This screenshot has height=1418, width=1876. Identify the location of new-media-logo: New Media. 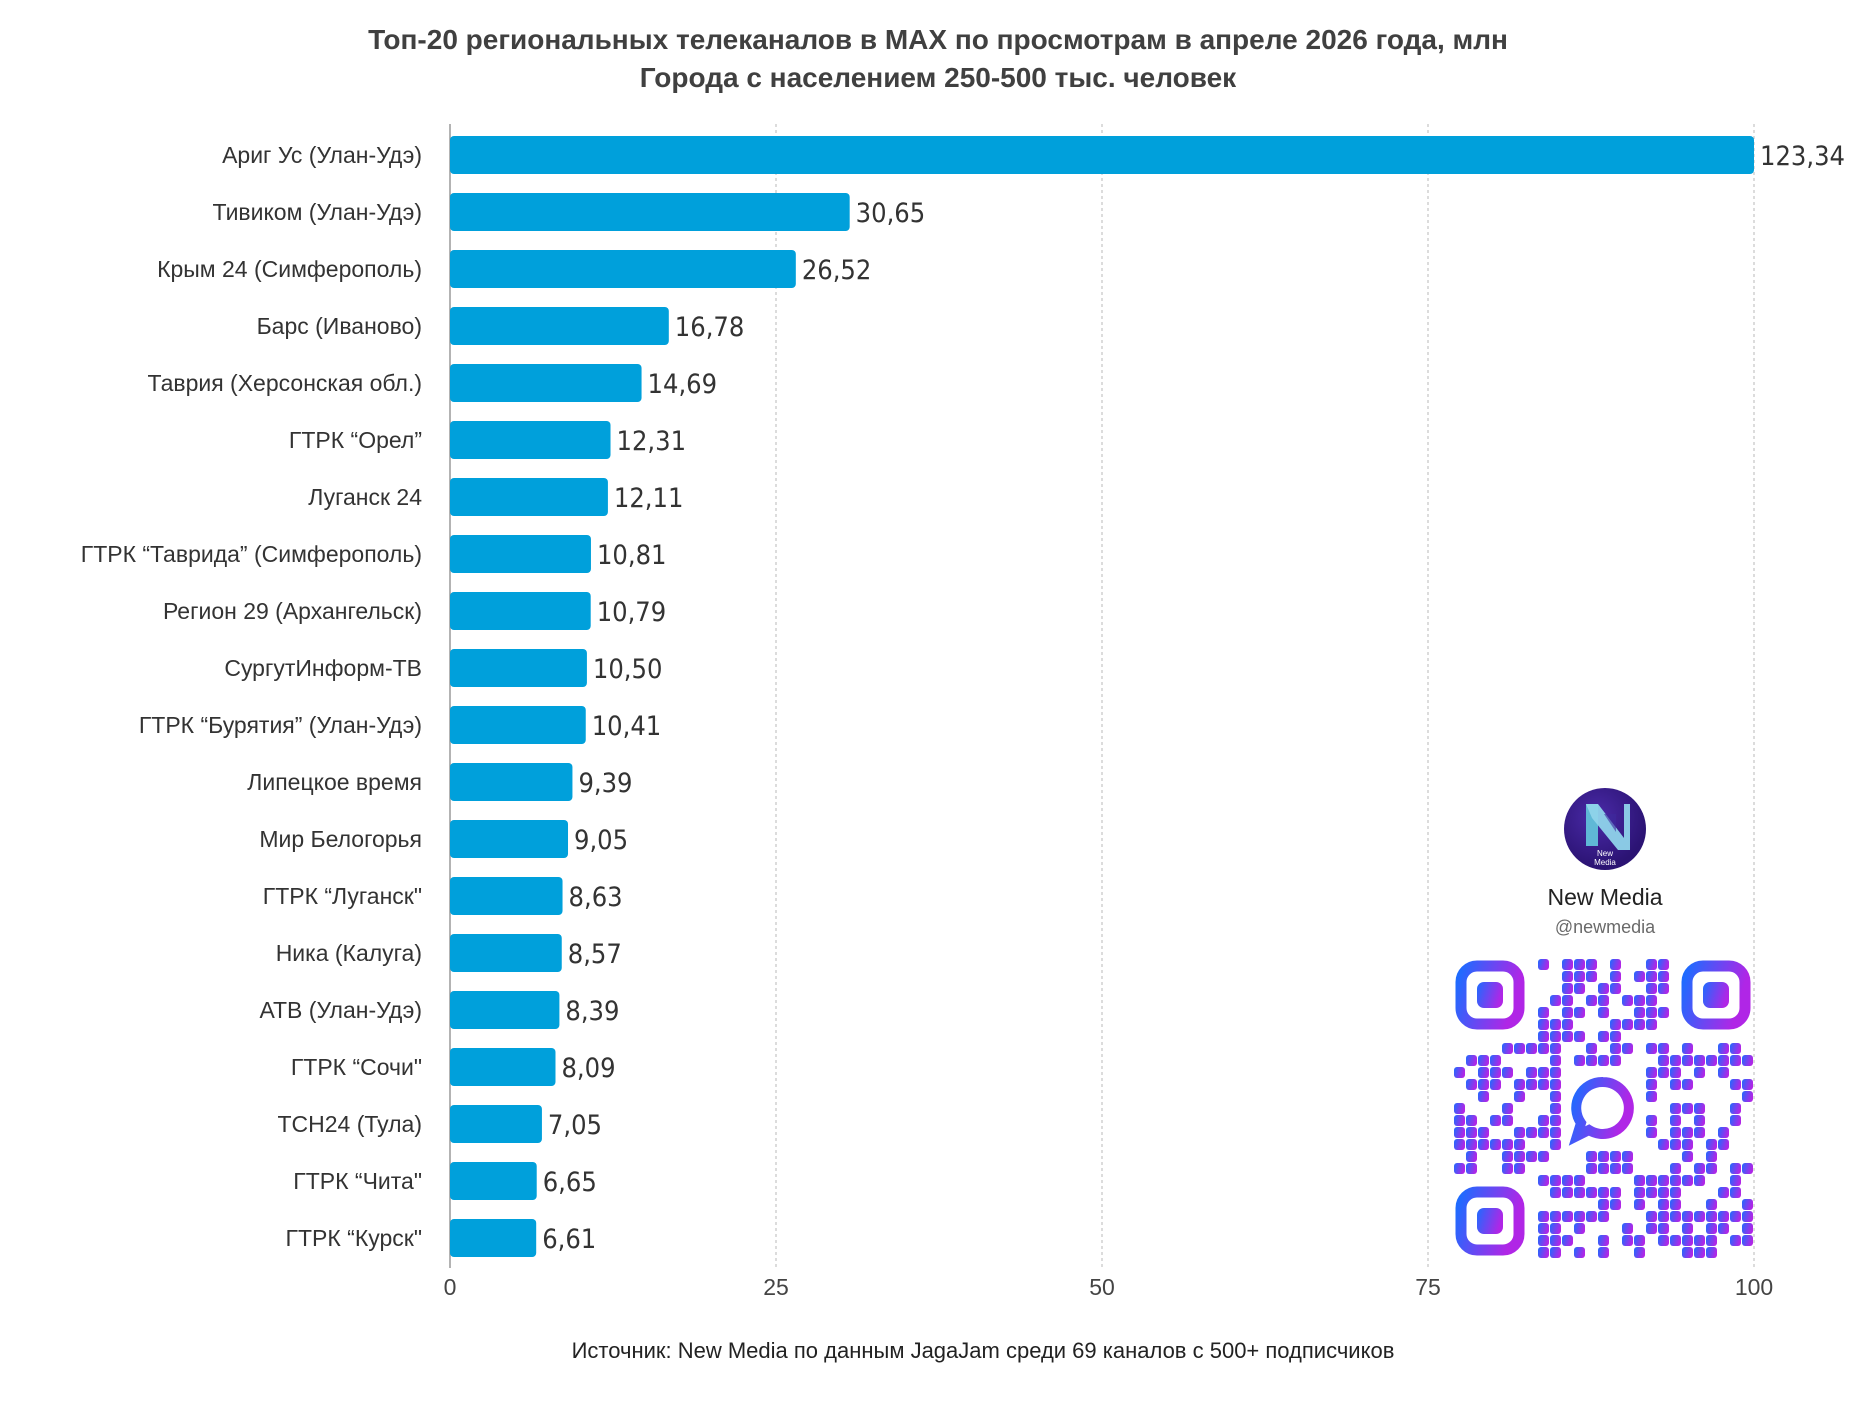
(1605, 829).